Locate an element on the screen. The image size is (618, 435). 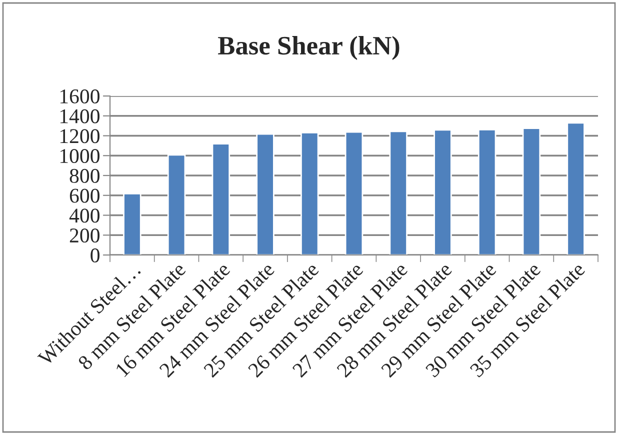
y-tick-label: 0 is located at coordinates (95, 255).